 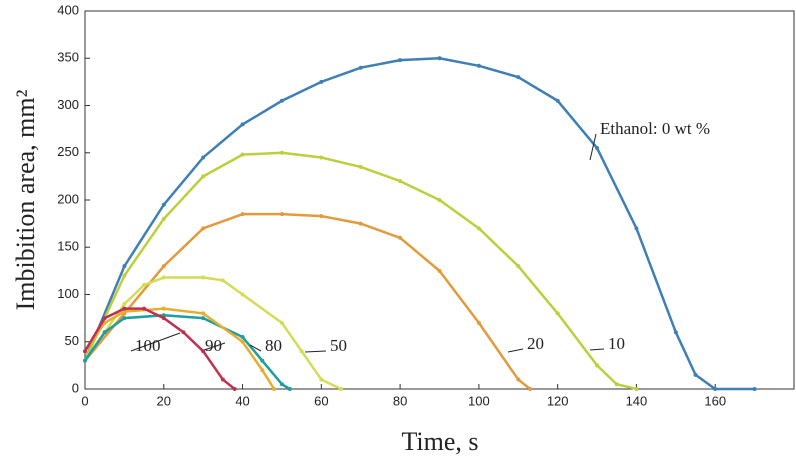 What do you see at coordinates (439, 441) in the screenshot?
I see `x-axis-label: Time, s` at bounding box center [439, 441].